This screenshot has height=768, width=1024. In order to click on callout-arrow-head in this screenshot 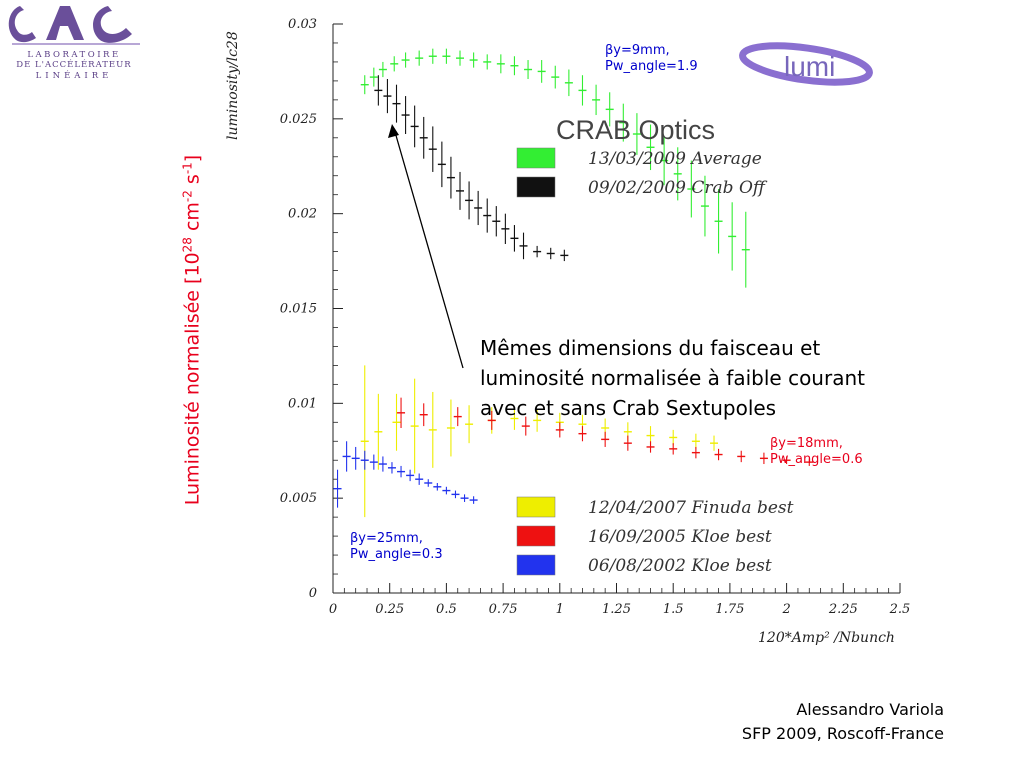, I will do `click(393, 131)`.